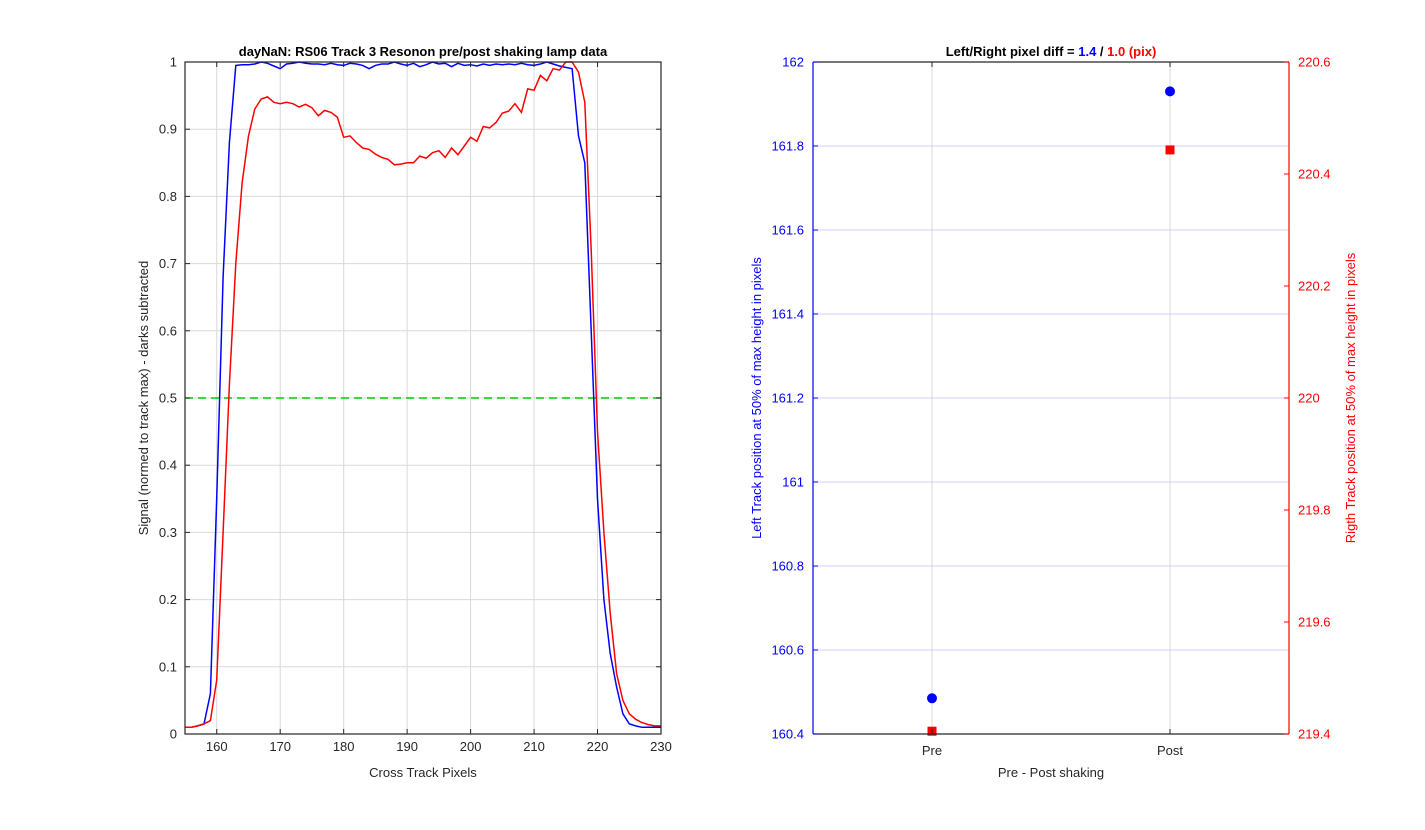  What do you see at coordinates (407, 746) in the screenshot?
I see `x-tick-label: 190` at bounding box center [407, 746].